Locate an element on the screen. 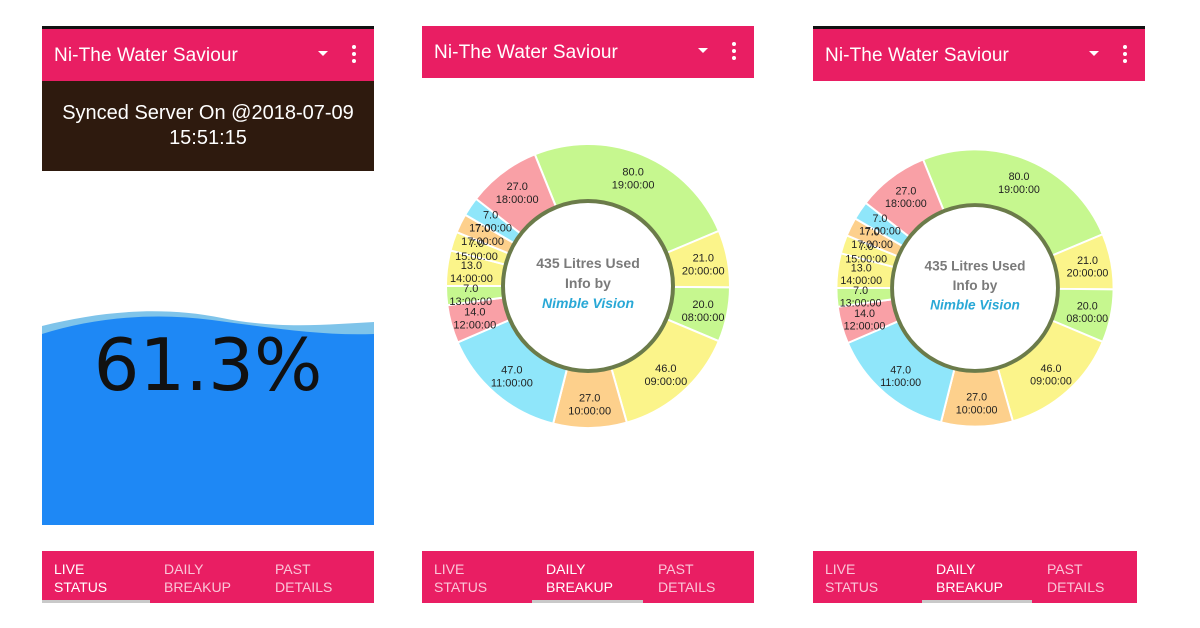  tab-indicator is located at coordinates (96, 601).